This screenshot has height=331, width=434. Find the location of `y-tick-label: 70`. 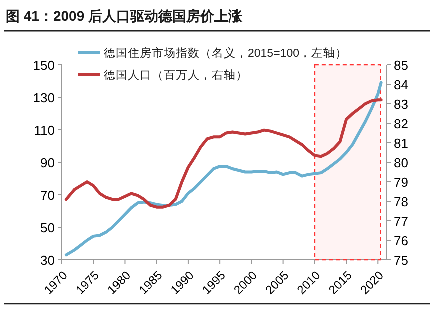

y-tick-label: 70 is located at coordinates (47, 195).